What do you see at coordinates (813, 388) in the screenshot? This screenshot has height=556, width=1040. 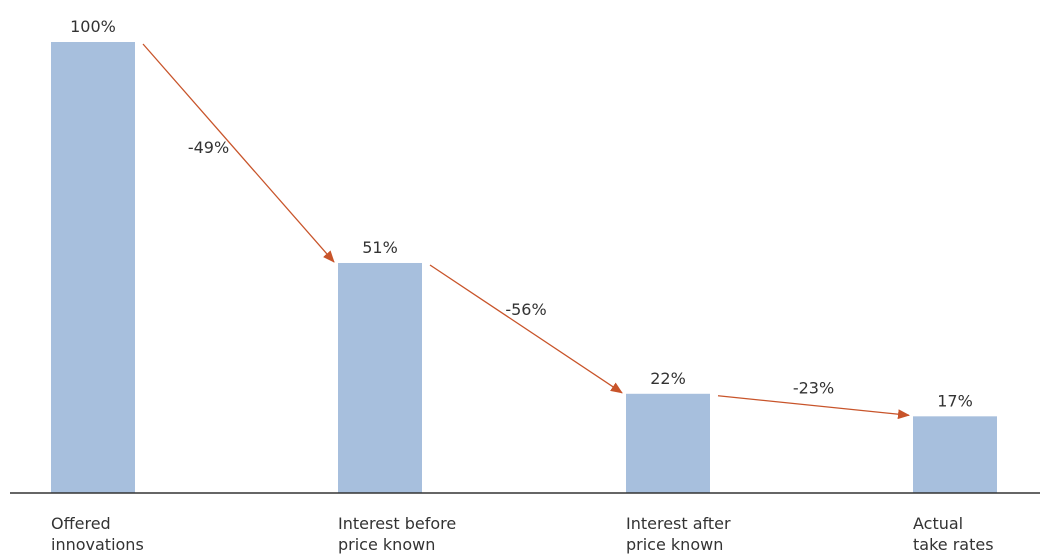 I see `change-label-3: -23%` at bounding box center [813, 388].